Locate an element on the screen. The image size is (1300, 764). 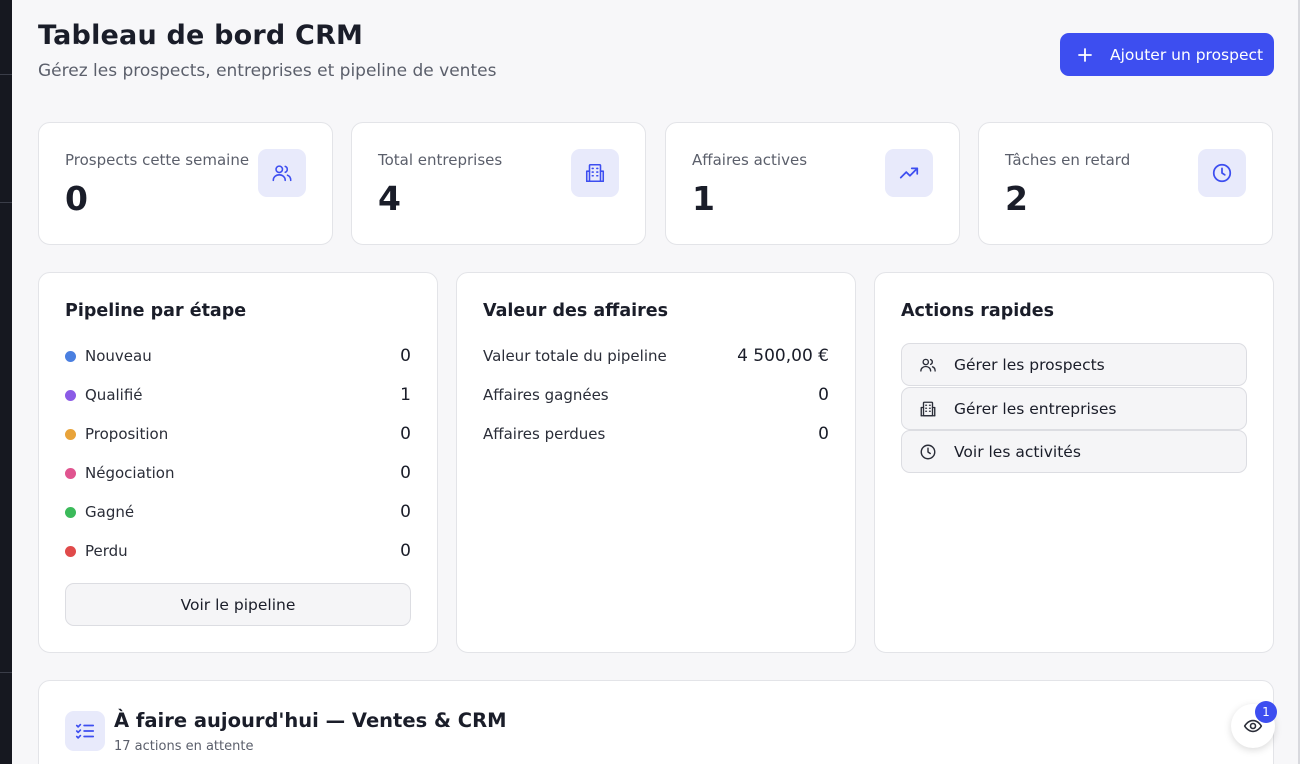
panel-title: Actions rapides is located at coordinates (978, 311).